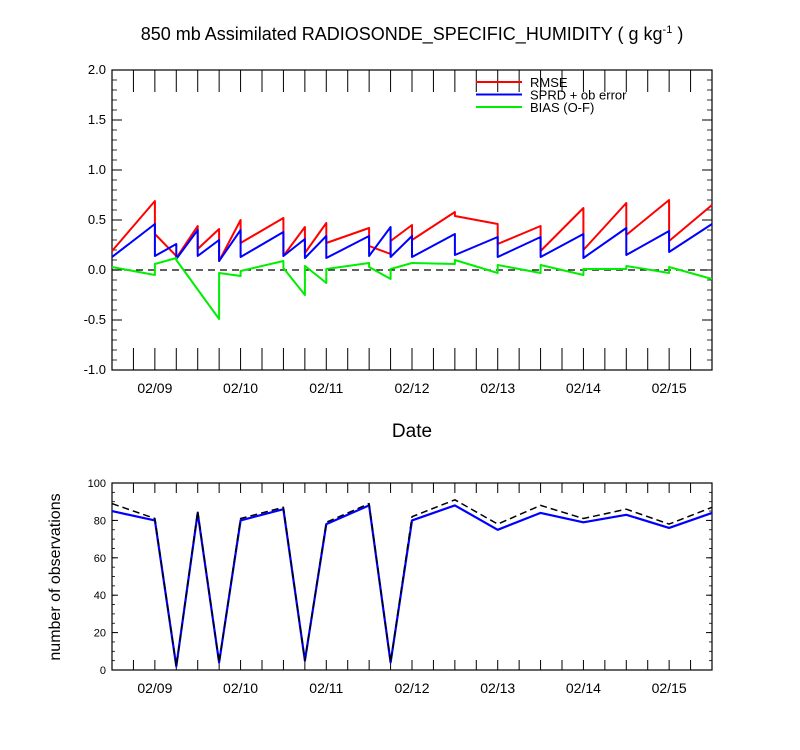 The image size is (800, 750). What do you see at coordinates (412, 431) in the screenshot?
I see `x-axis-title: Date` at bounding box center [412, 431].